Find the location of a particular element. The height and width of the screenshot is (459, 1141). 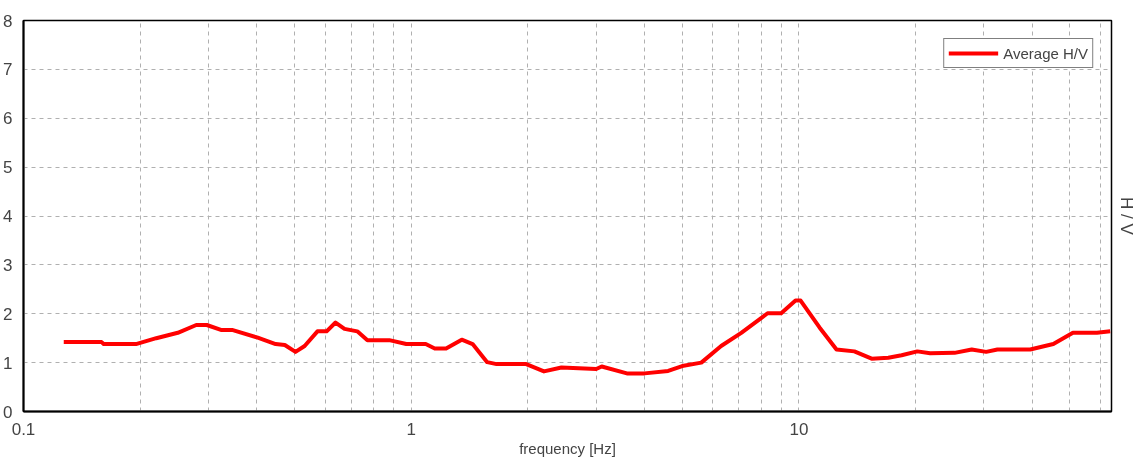

y-tick-label: 1 is located at coordinates (8, 363).